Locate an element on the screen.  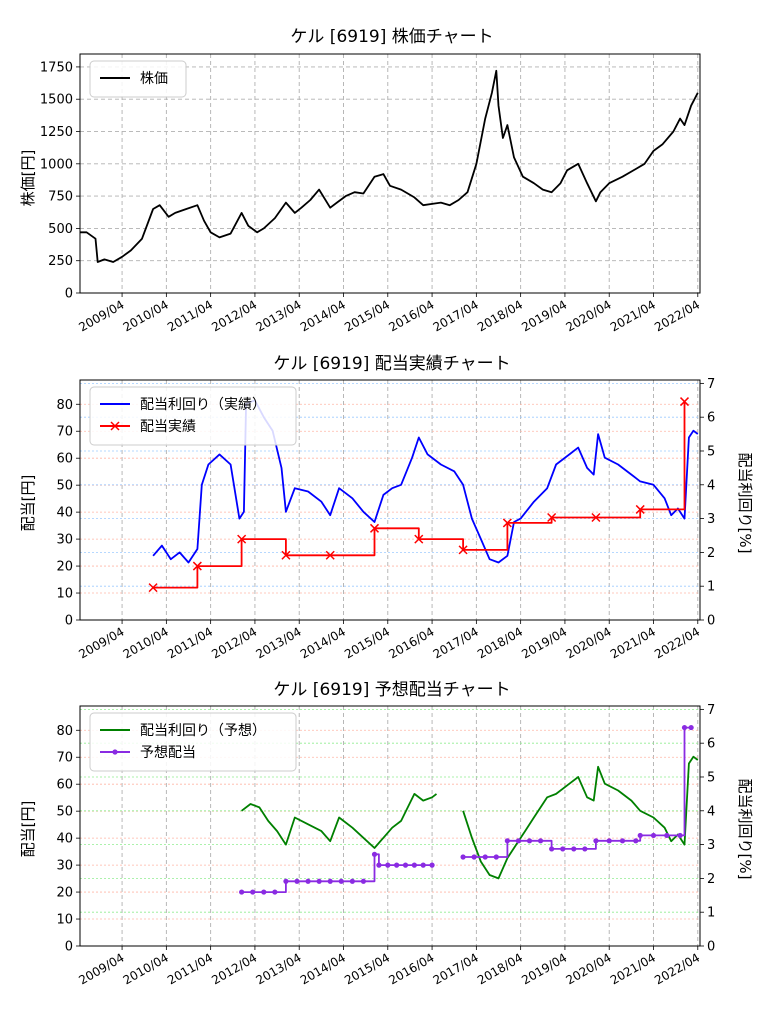
x-tick-label: 2014/04 is located at coordinates (323, 968).